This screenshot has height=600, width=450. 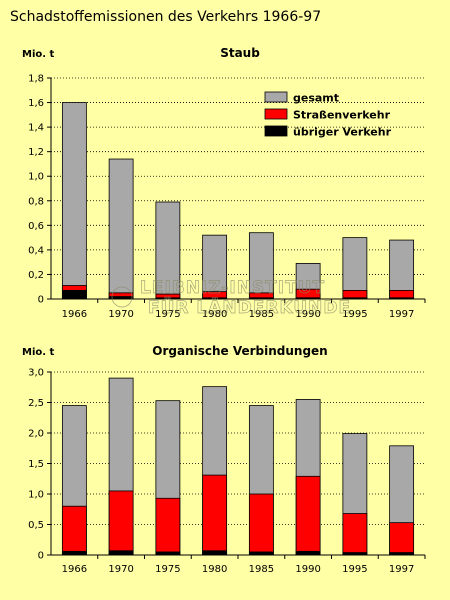 What do you see at coordinates (232, 288) in the screenshot?
I see `watermark-line-1: LEIBNIZ-INSTITUT` at bounding box center [232, 288].